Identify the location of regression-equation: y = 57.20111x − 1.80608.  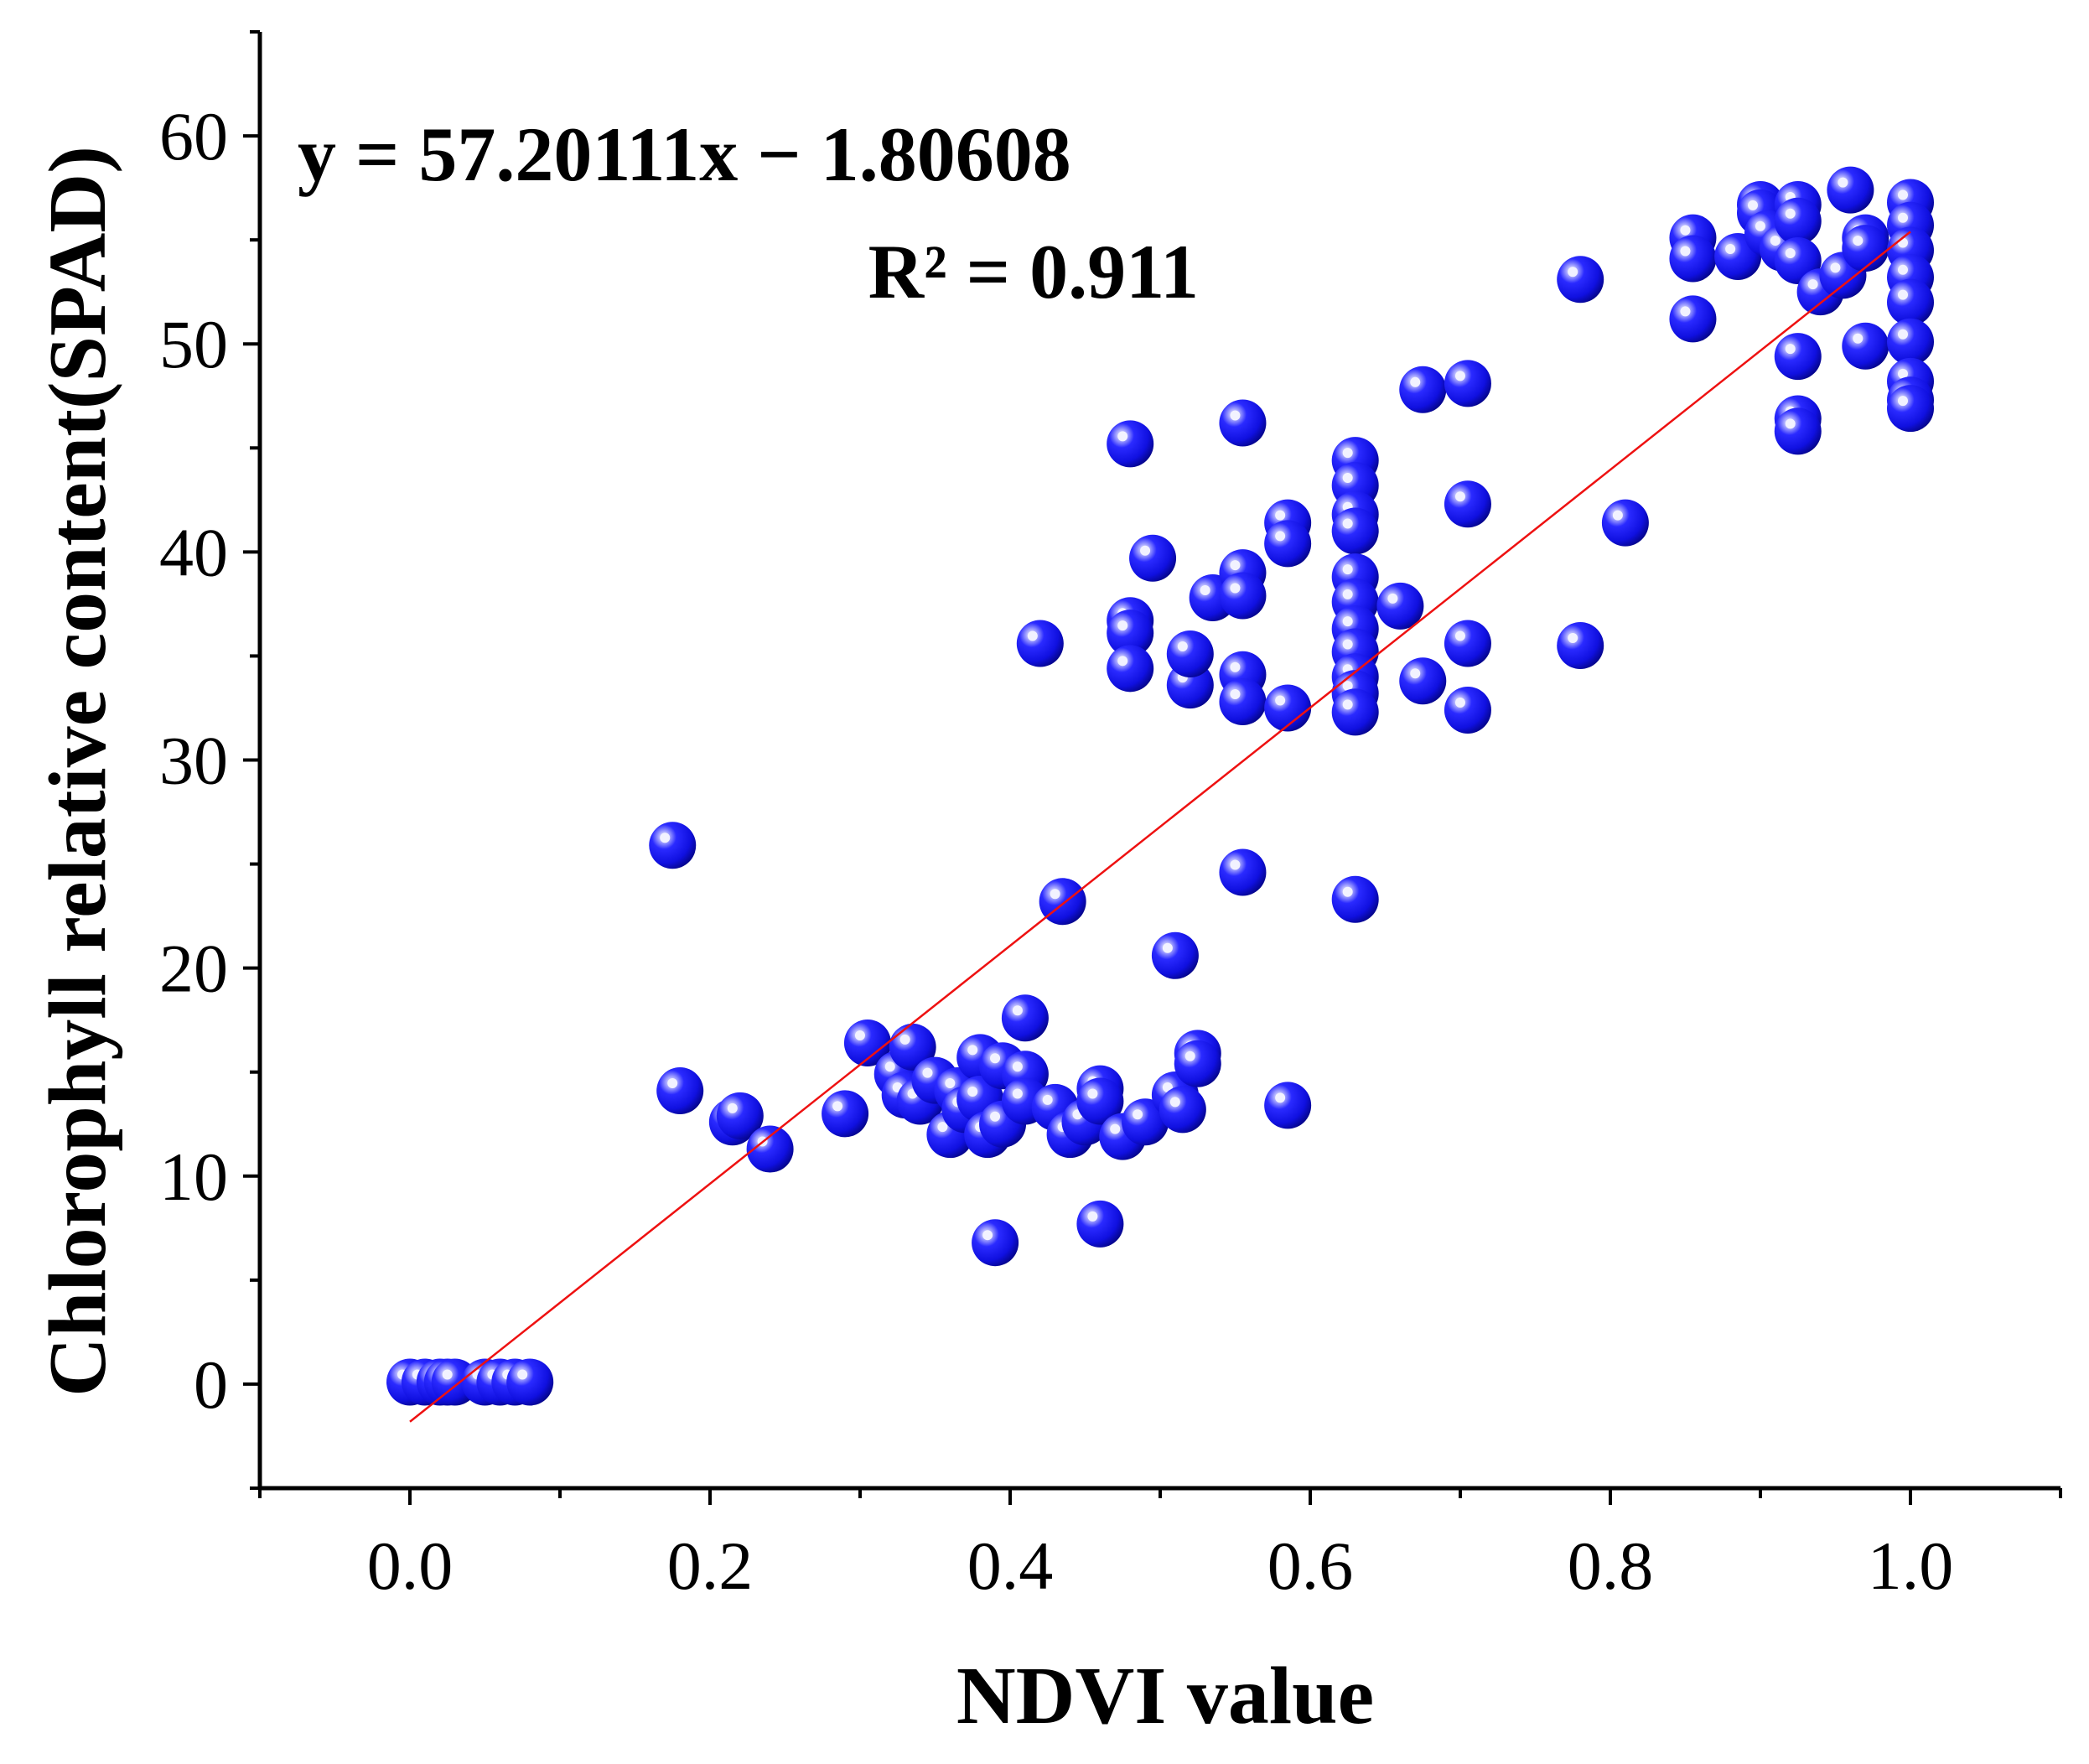
(685, 154).